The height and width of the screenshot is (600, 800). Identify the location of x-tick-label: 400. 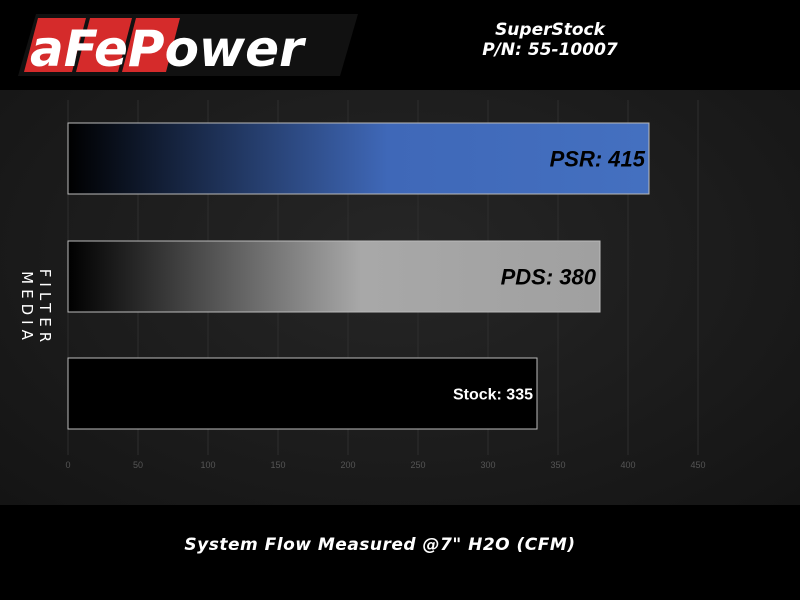
(627, 465).